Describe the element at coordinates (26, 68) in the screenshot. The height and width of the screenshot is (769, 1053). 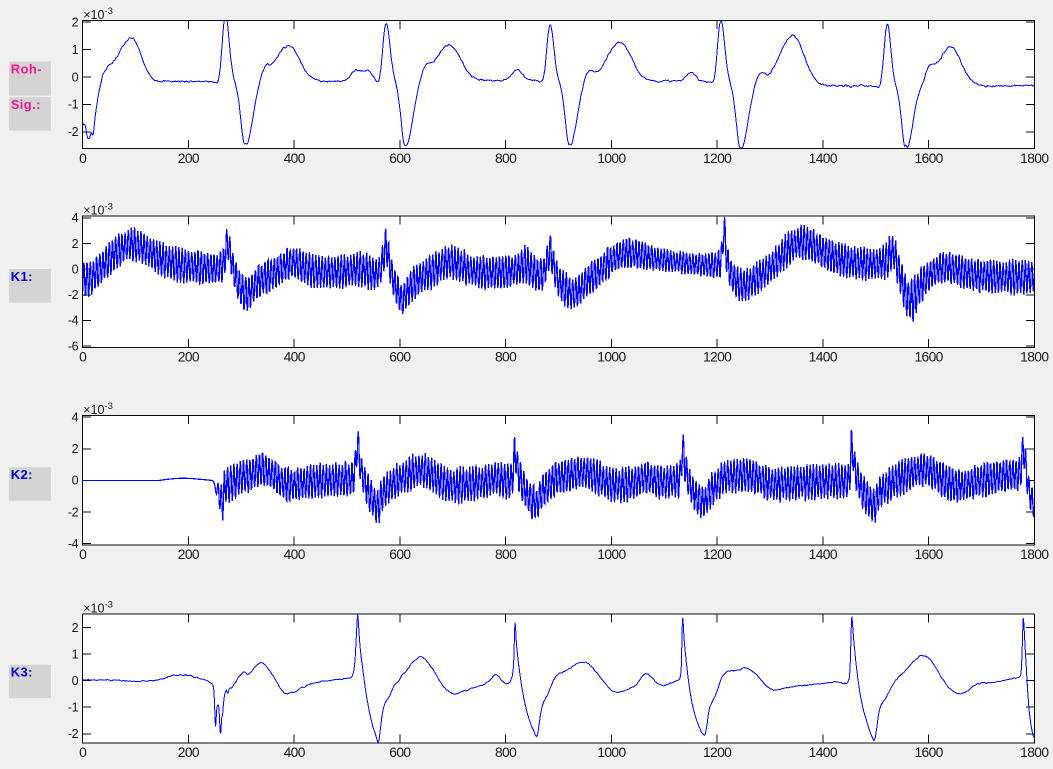
I see `svg-text: Roh-` at that location.